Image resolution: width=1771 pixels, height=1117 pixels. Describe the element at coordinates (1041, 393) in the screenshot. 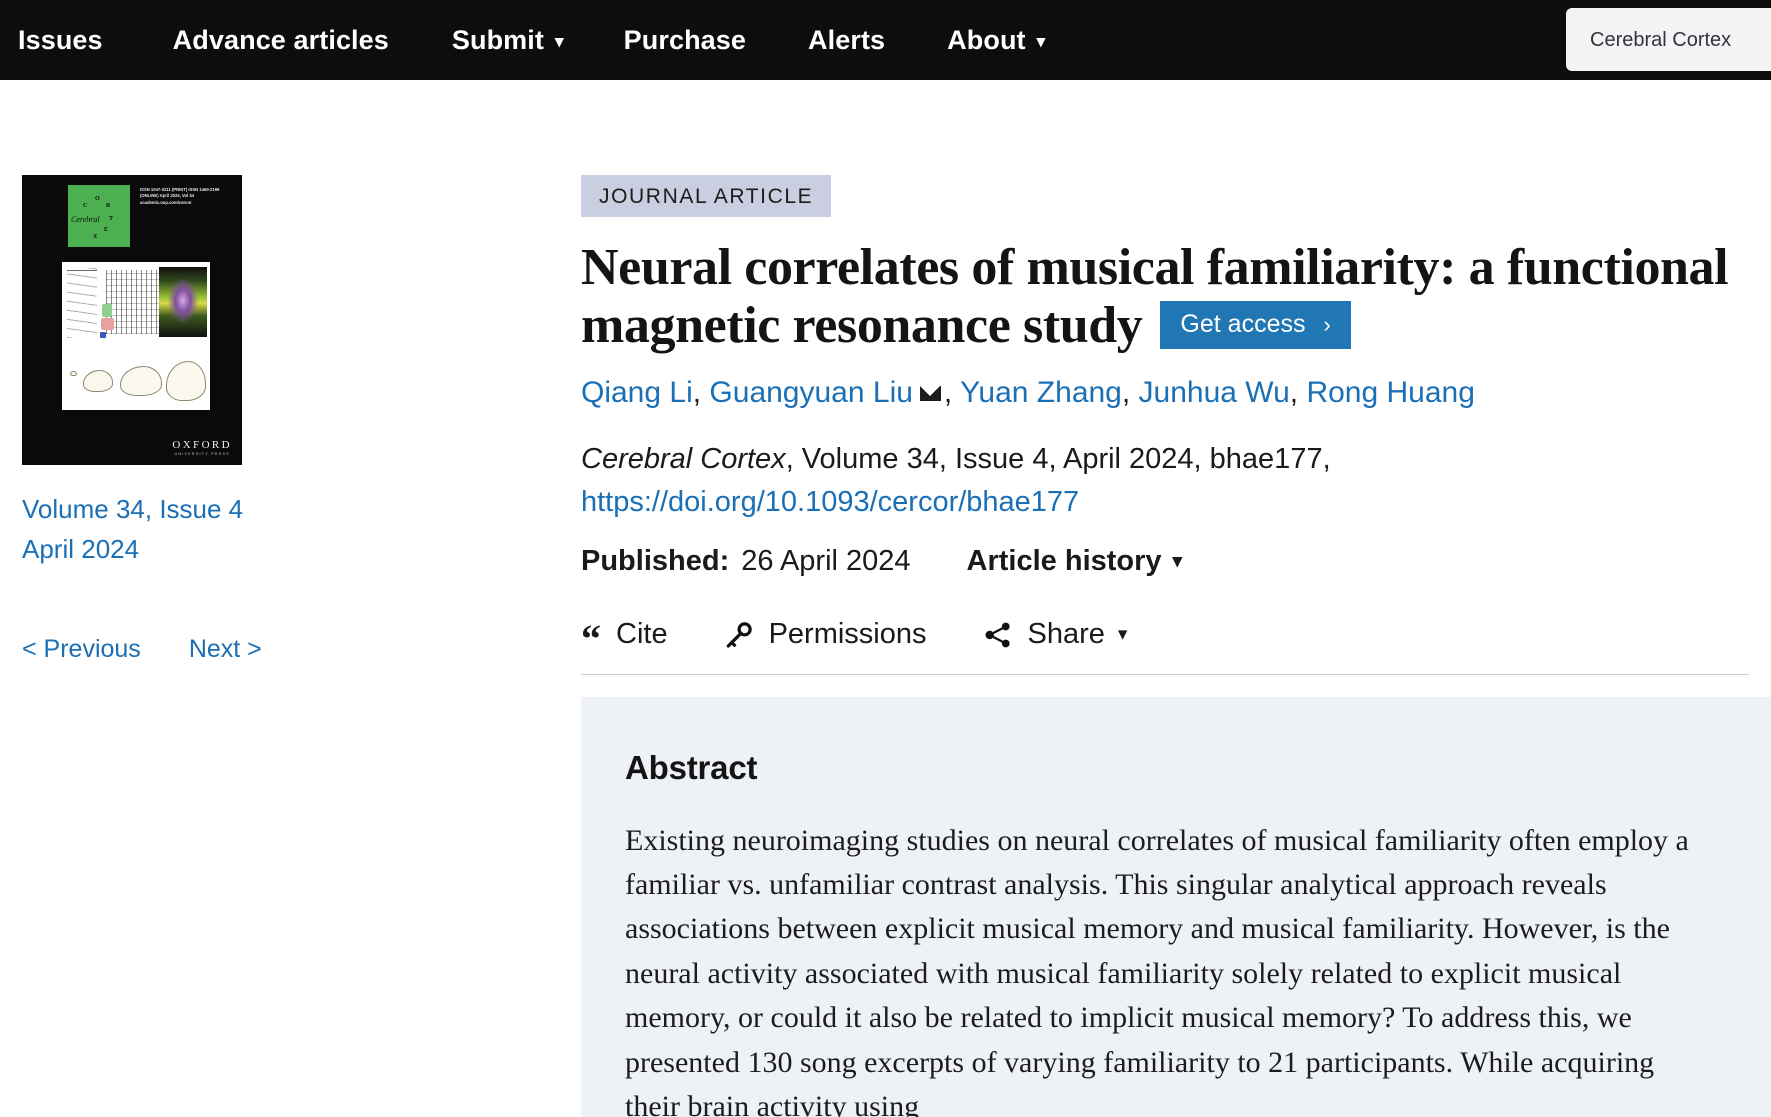

I see `author-link-3: Yuan Zhang` at that location.